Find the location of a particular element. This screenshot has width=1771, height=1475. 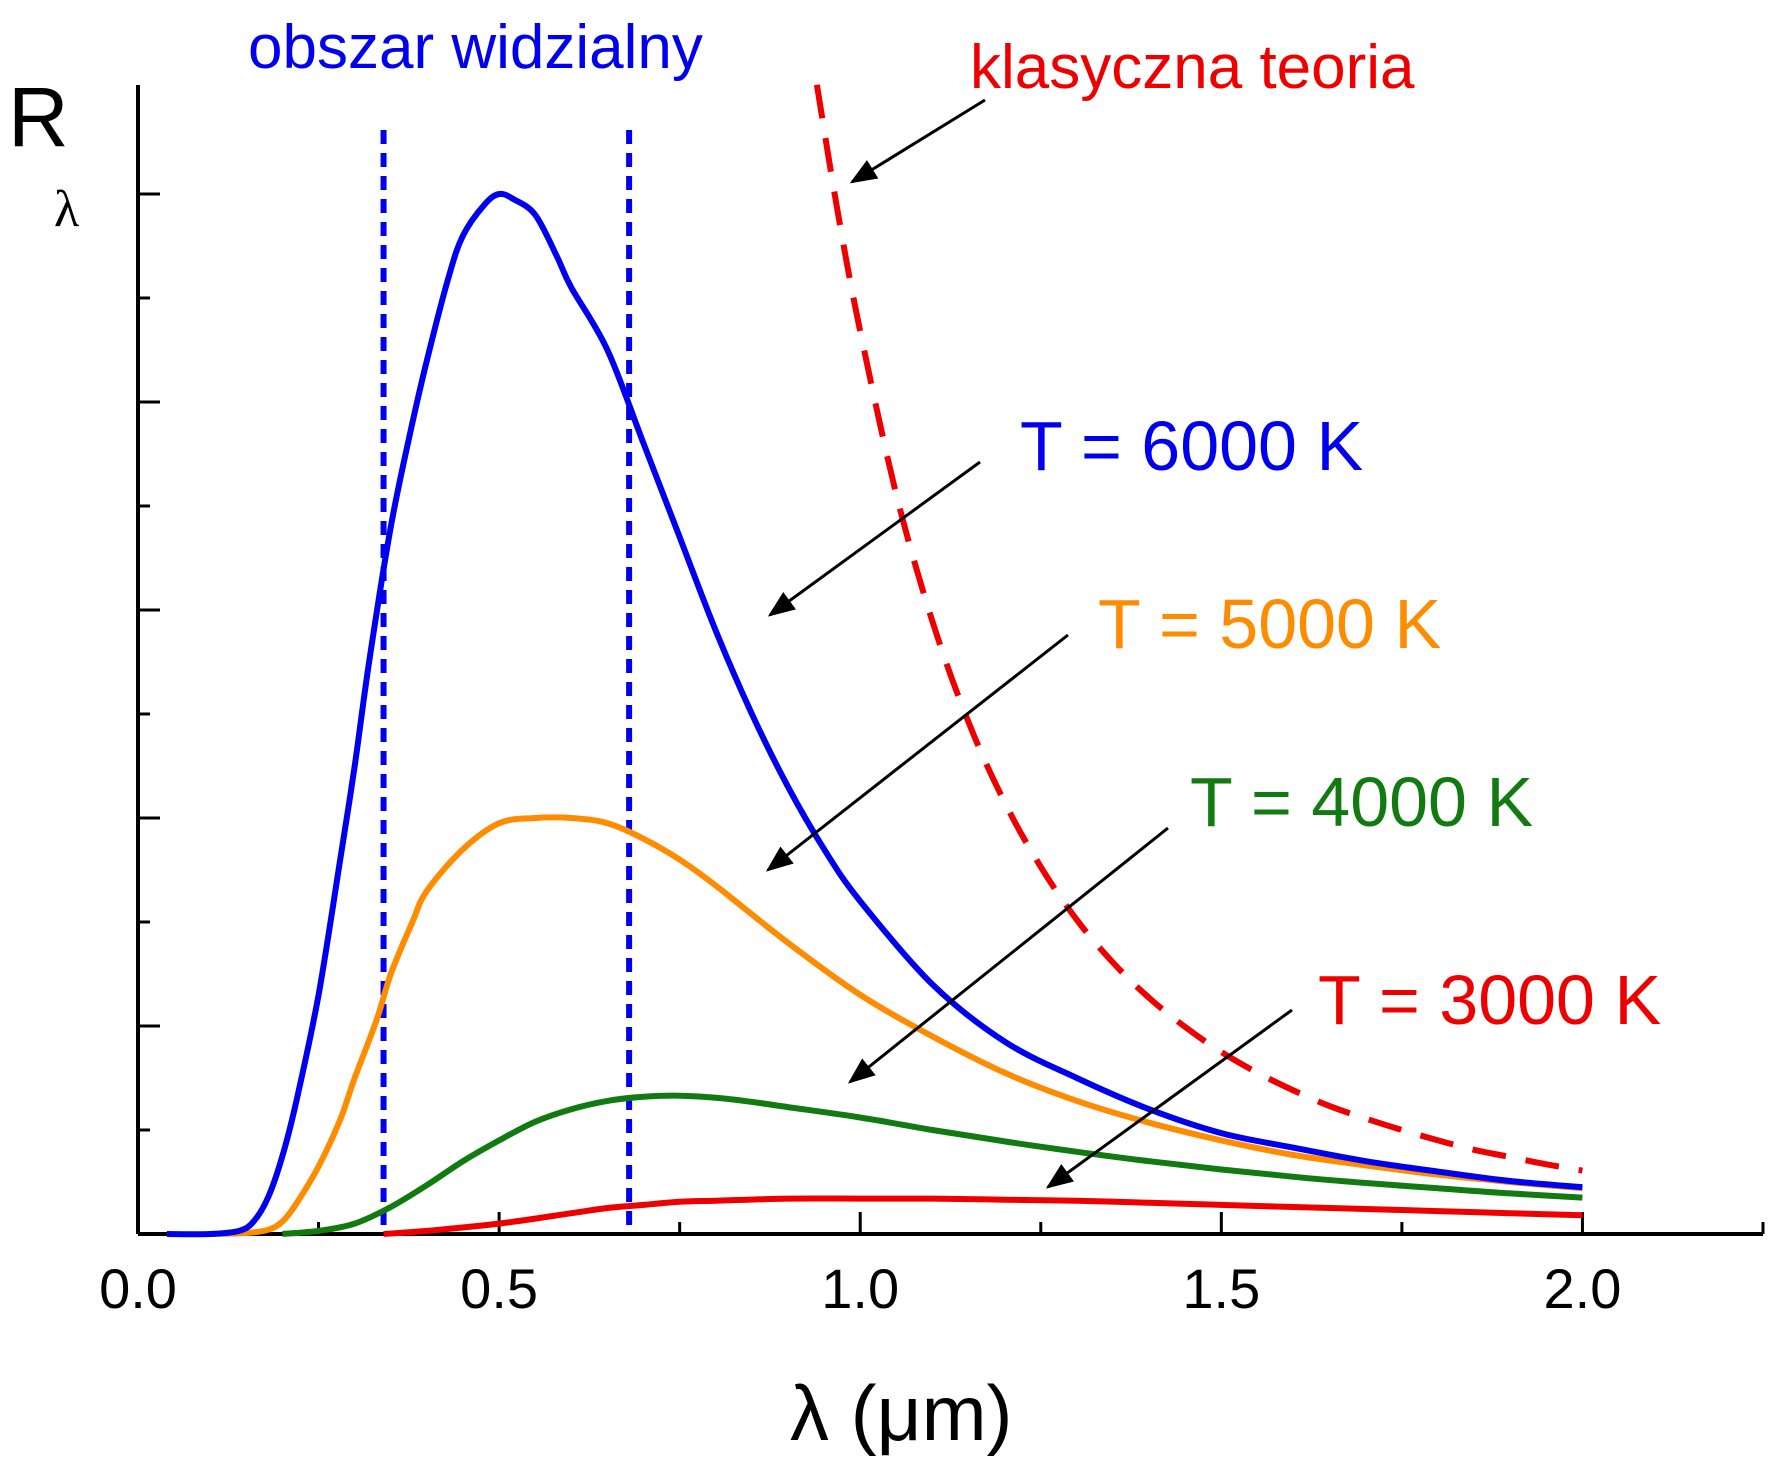

arrow-t3000 is located at coordinates (1169, 1098).